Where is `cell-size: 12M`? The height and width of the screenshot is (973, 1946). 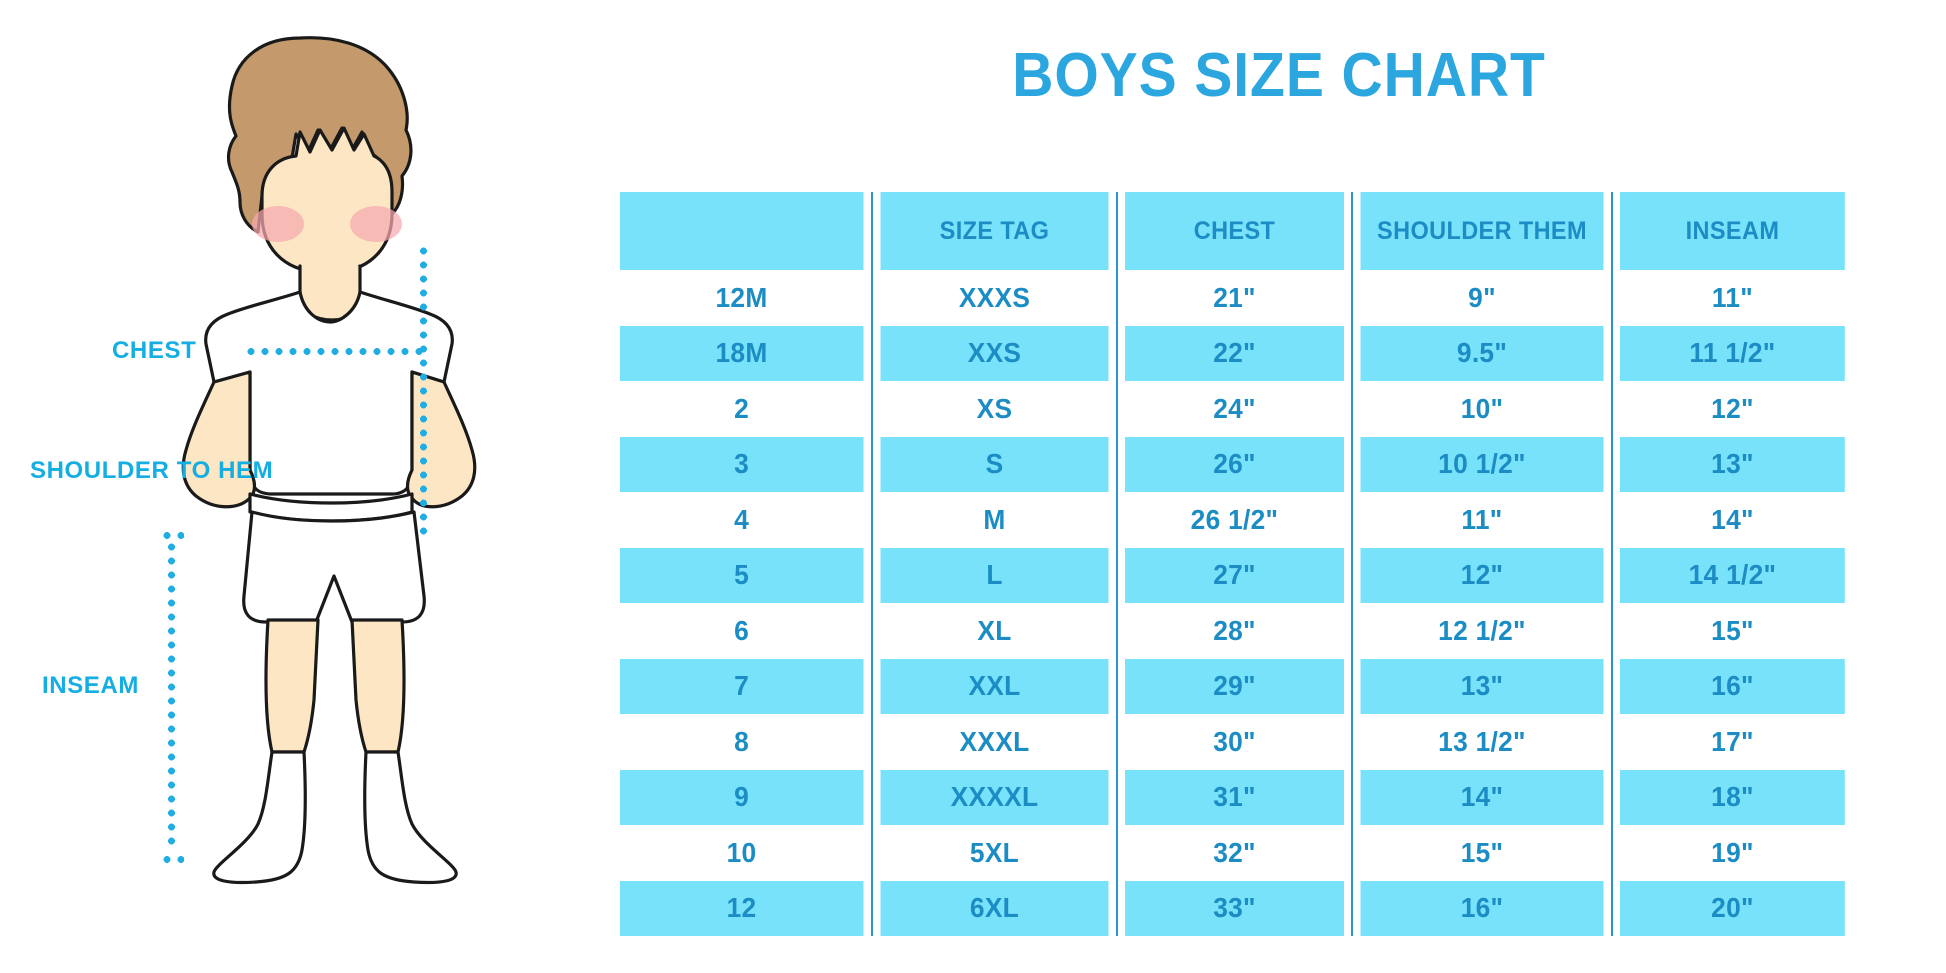 cell-size: 12M is located at coordinates (742, 298).